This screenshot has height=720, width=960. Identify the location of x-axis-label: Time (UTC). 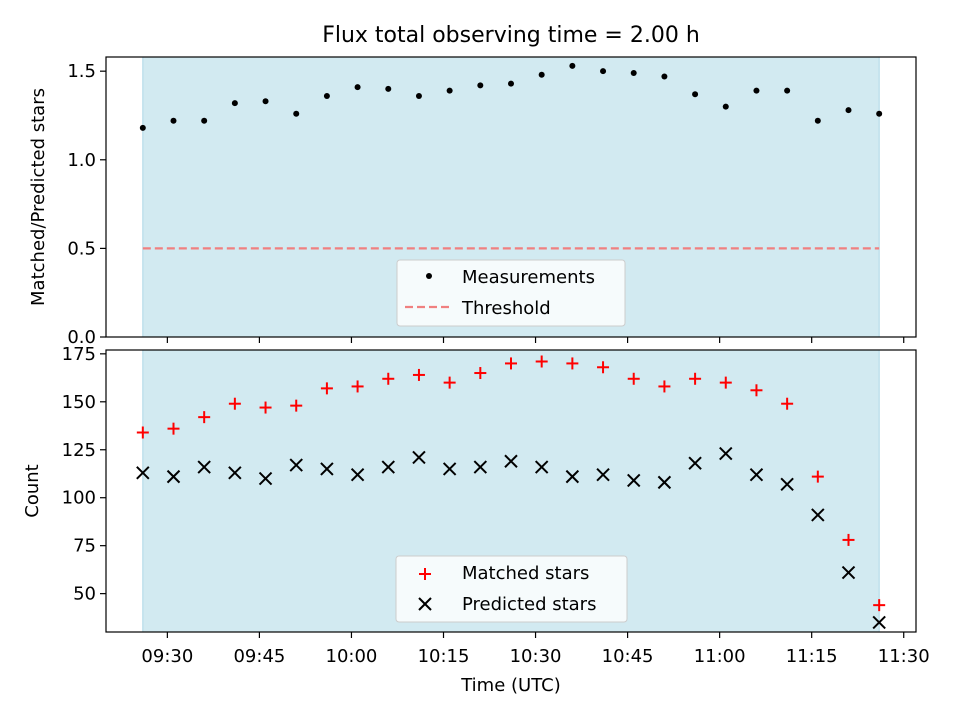
(510, 685).